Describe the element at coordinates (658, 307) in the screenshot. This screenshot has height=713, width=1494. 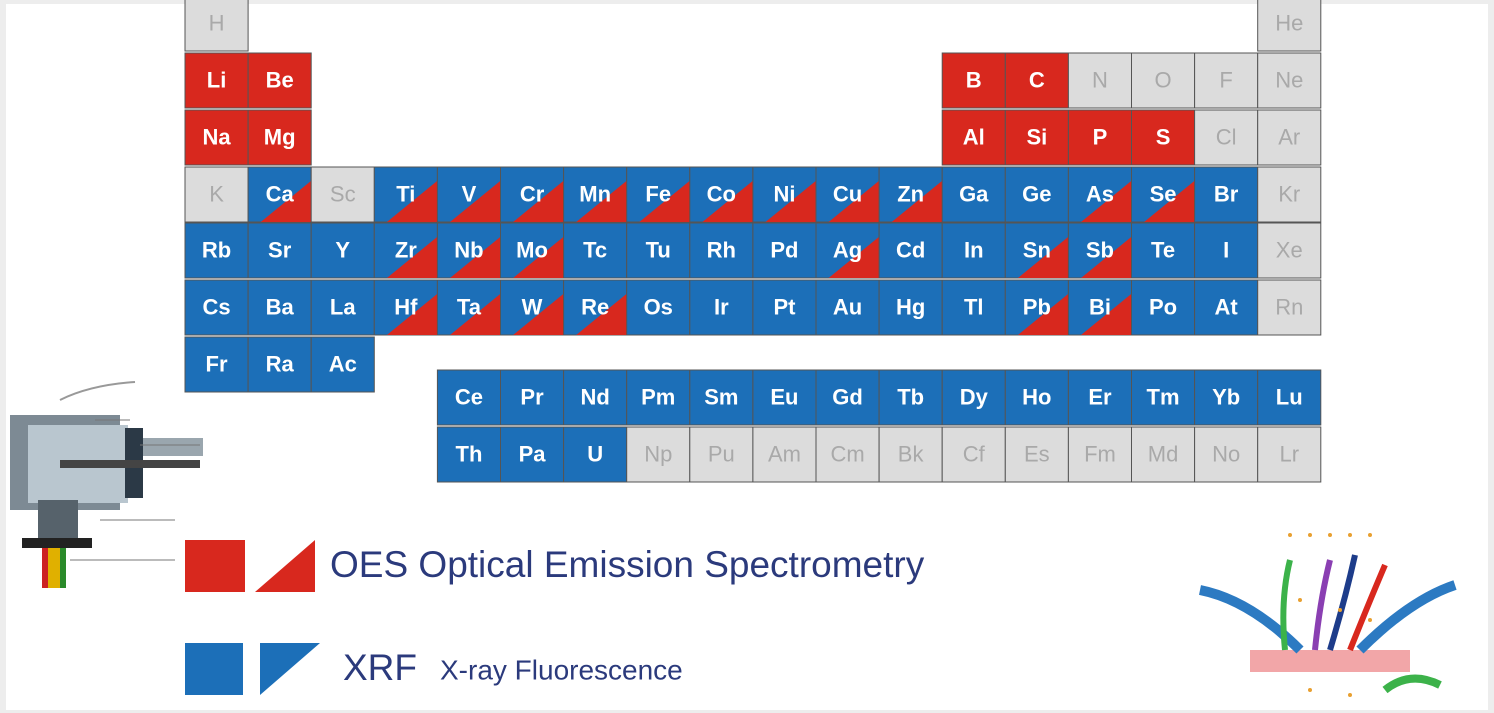
I see `element-cell: Os` at that location.